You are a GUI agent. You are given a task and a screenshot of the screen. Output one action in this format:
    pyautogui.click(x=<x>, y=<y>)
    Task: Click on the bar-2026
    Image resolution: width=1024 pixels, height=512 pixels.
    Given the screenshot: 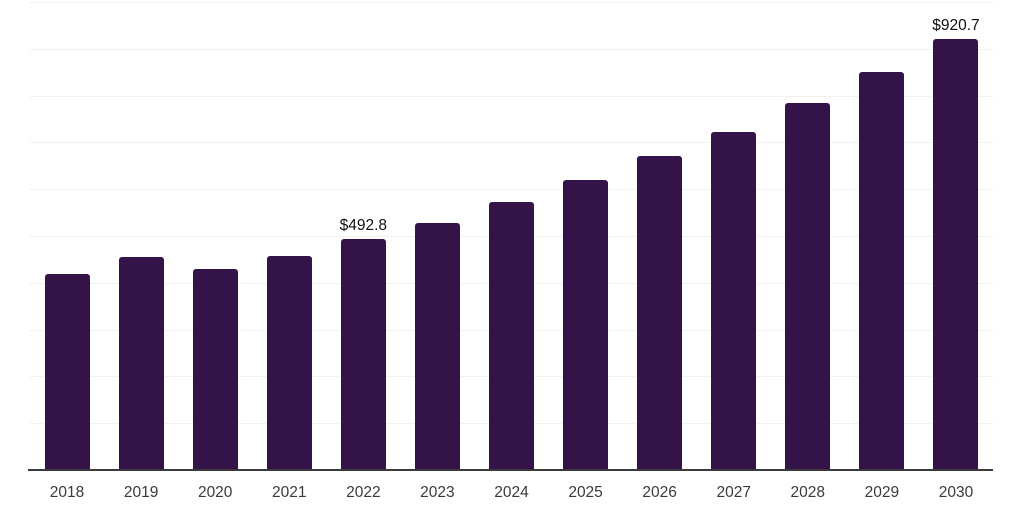 What is the action you would take?
    pyautogui.click(x=660, y=313)
    